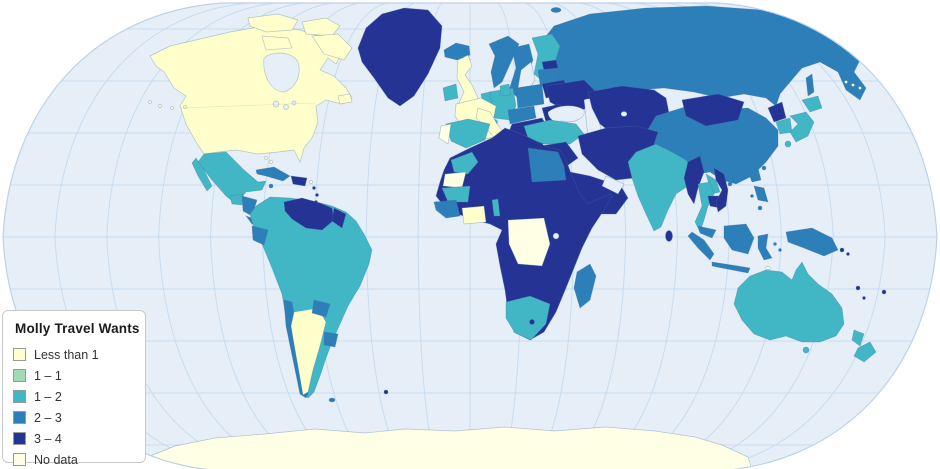 The height and width of the screenshot is (469, 940). I want to click on region-russia, so click(721, 56).